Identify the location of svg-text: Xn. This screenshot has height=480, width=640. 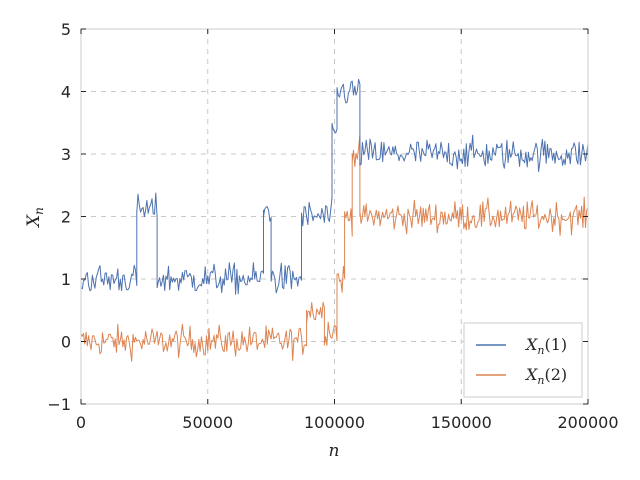
(35, 218).